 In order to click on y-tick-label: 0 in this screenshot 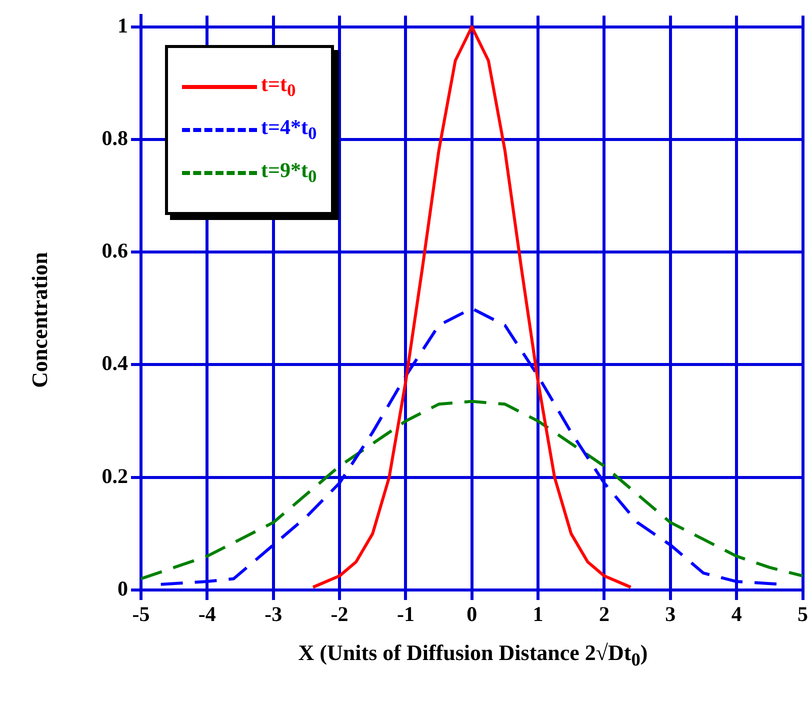, I will do `click(123, 588)`.